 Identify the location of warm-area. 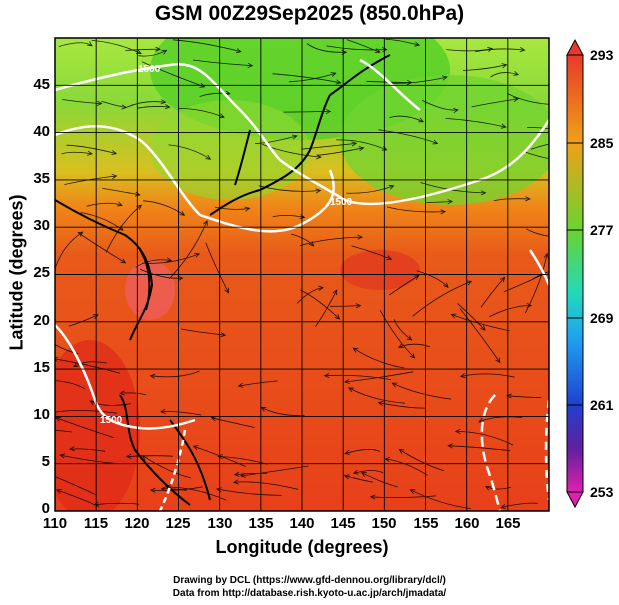
(97, 425).